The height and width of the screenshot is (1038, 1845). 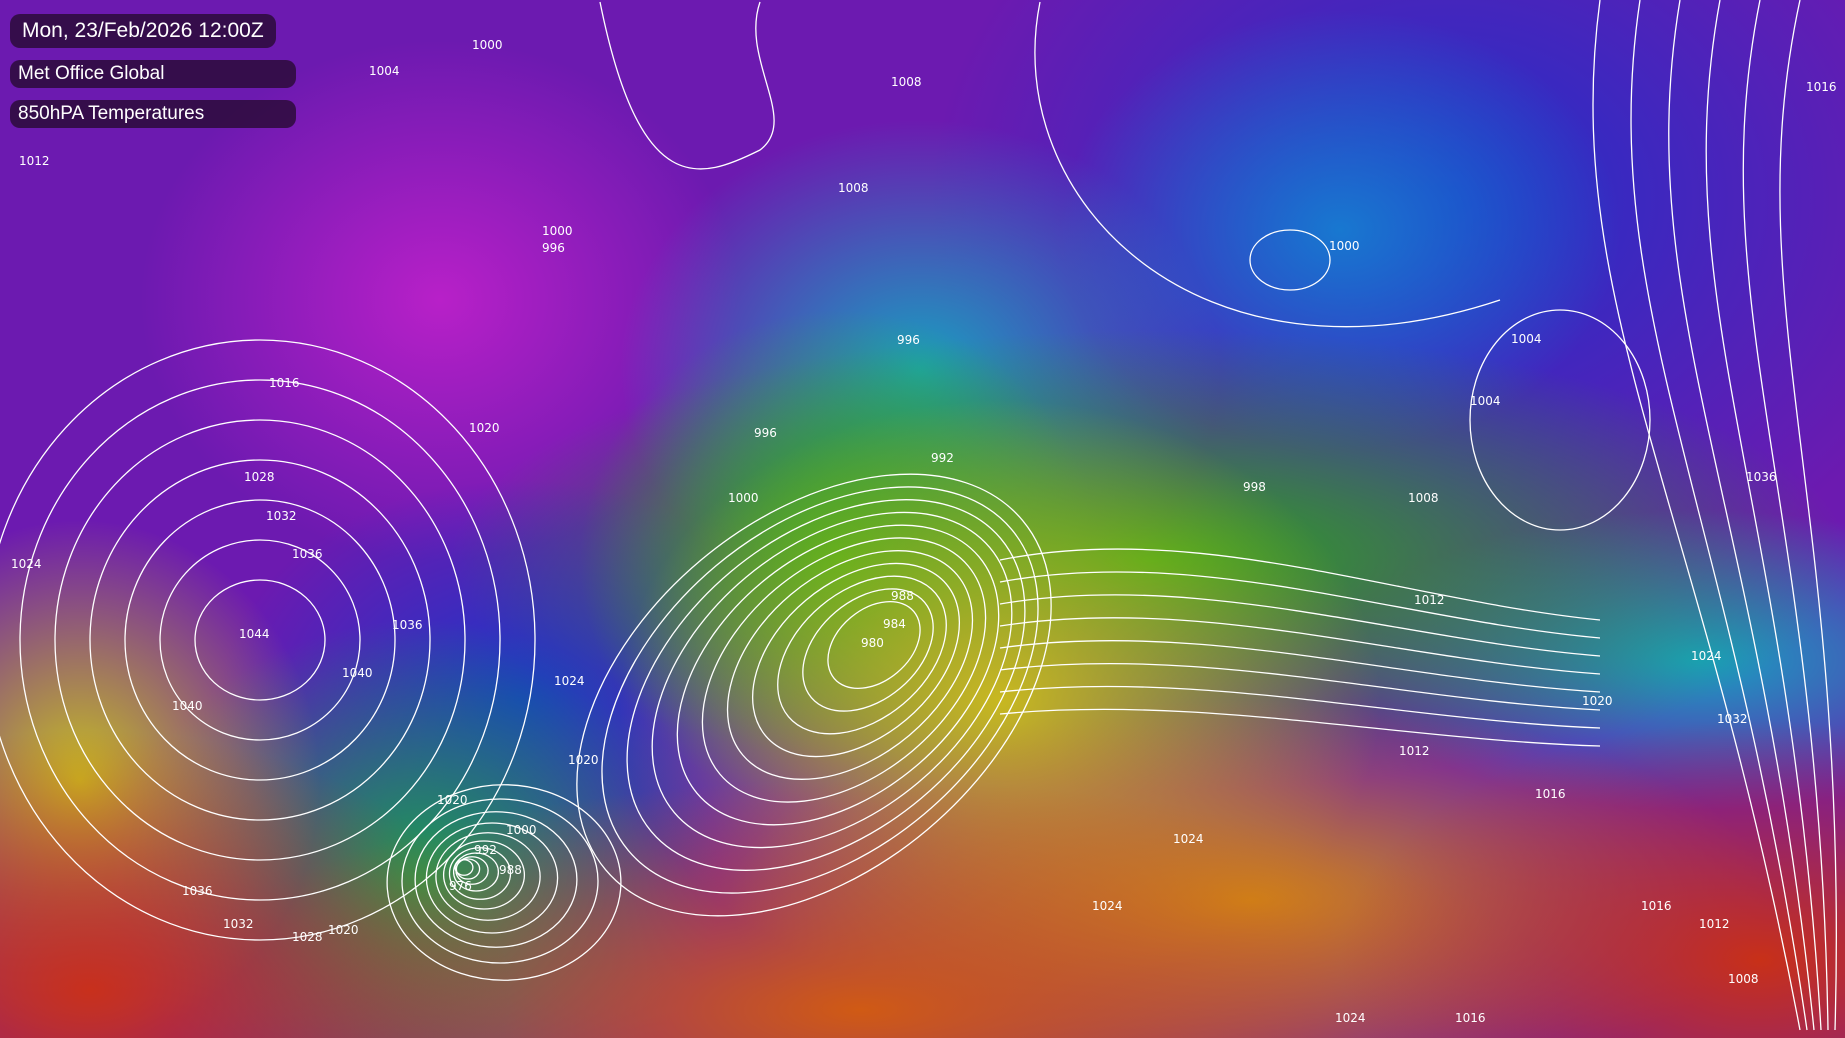 What do you see at coordinates (894, 624) in the screenshot?
I see `isobar-label: 984` at bounding box center [894, 624].